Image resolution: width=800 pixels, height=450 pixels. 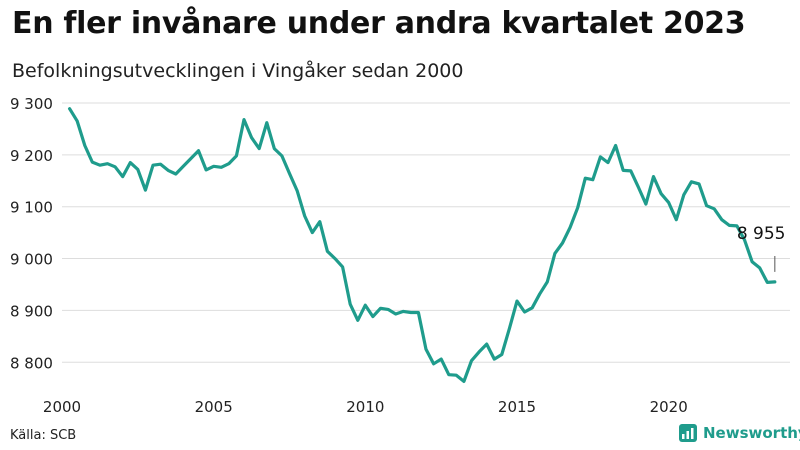 I want to click on source-note: Källa: SCB, so click(x=43, y=435).